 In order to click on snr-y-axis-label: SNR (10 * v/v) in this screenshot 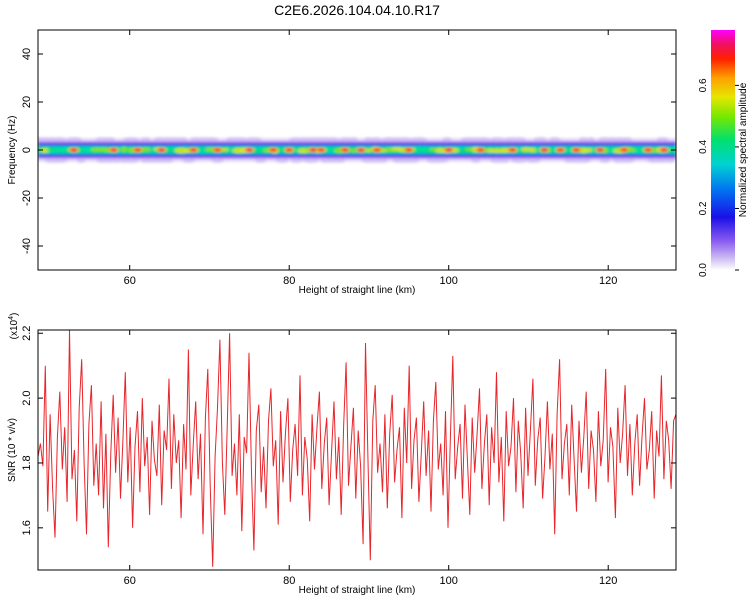, I will do `click(12, 450)`.